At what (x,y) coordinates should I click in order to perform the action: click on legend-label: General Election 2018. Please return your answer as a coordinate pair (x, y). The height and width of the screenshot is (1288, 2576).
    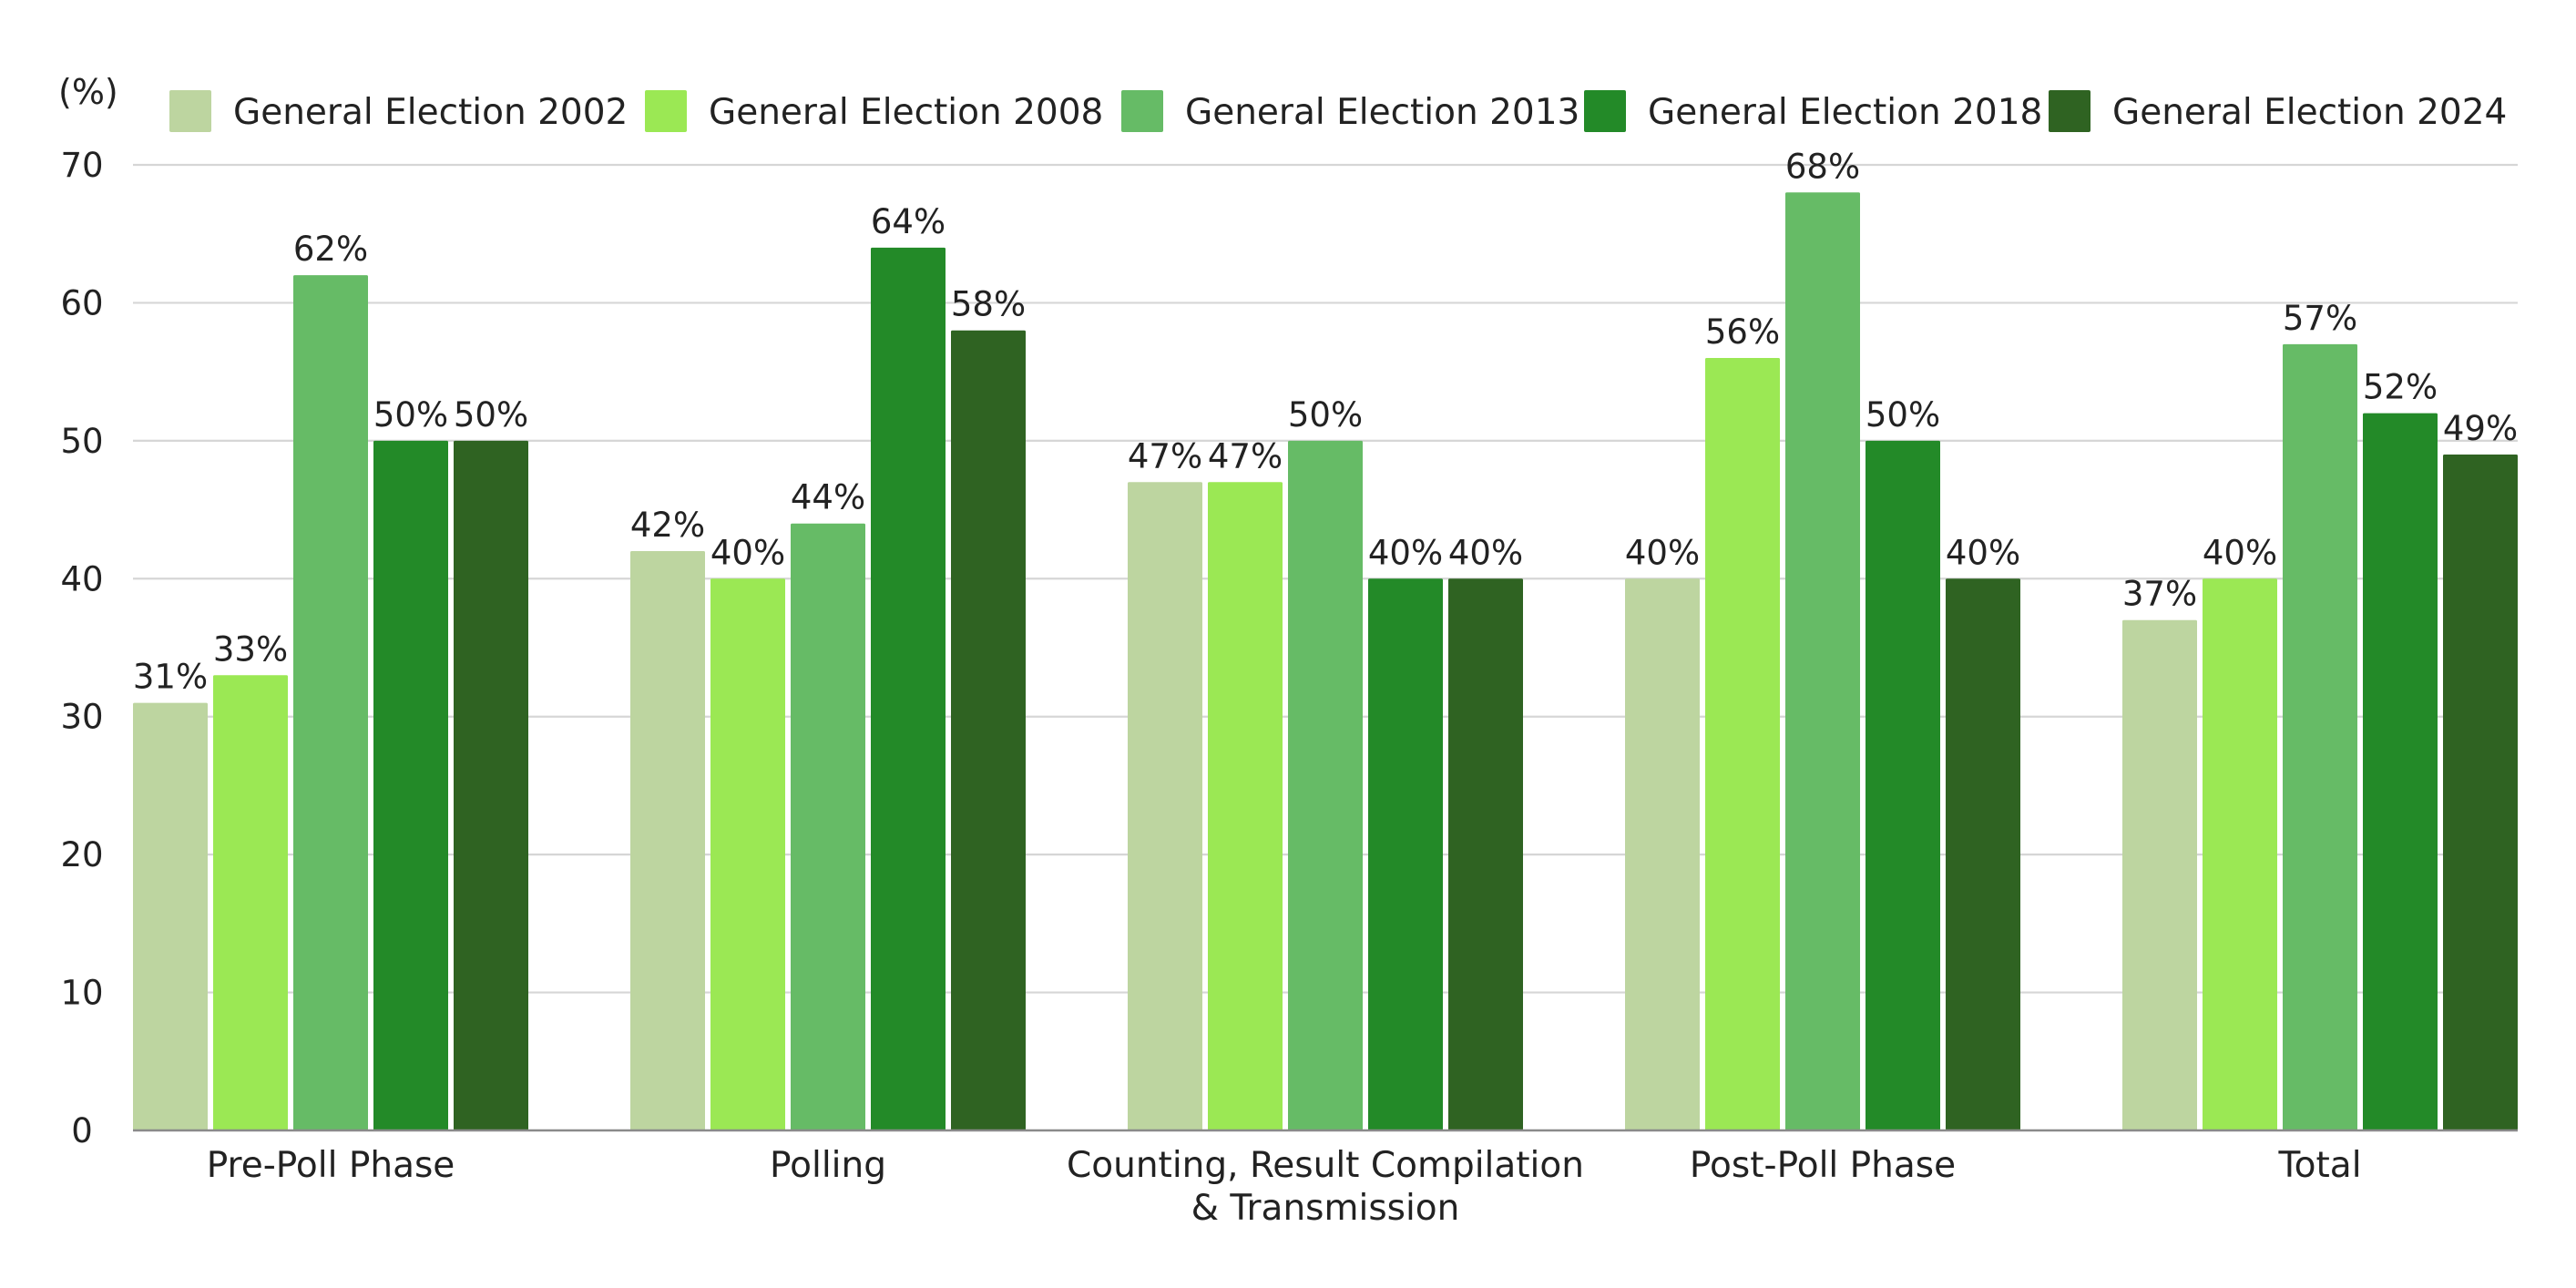
    Looking at the image, I should click on (1845, 112).